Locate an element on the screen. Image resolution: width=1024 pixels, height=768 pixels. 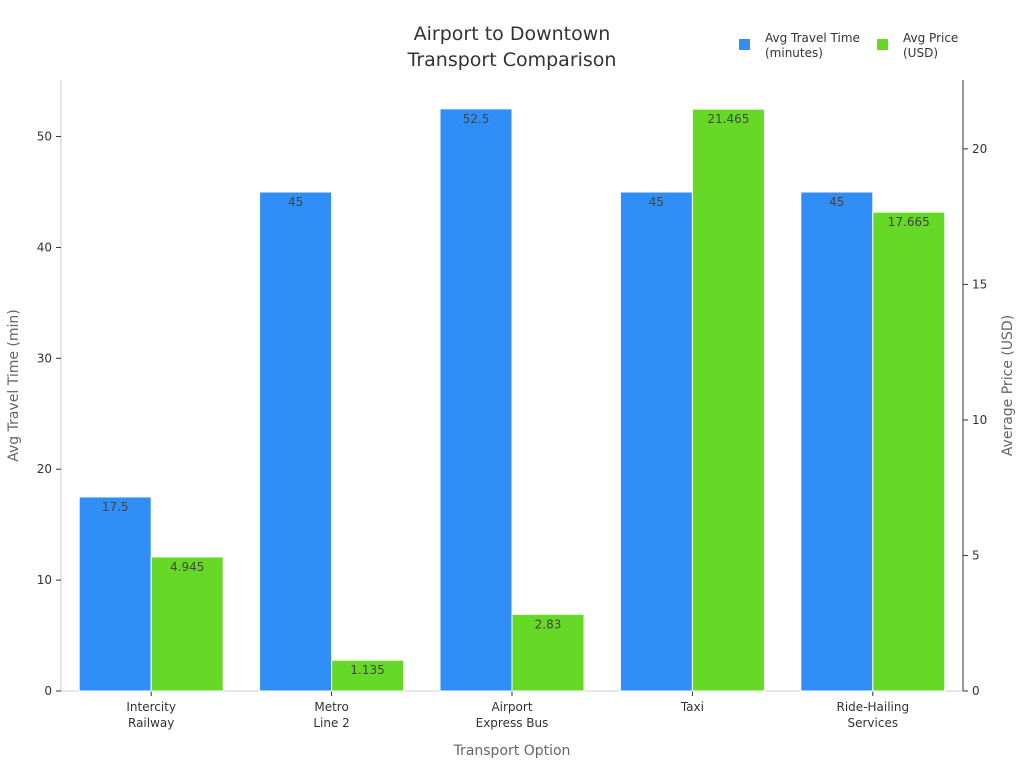
x-axis-label: Transport Option is located at coordinates (512, 751).